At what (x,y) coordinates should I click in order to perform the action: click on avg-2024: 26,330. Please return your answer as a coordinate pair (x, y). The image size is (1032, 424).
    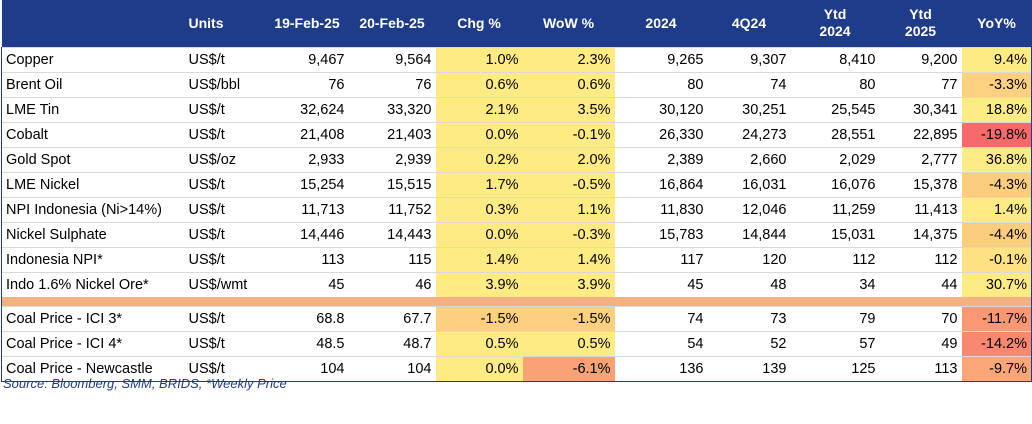
    Looking at the image, I should click on (661, 134).